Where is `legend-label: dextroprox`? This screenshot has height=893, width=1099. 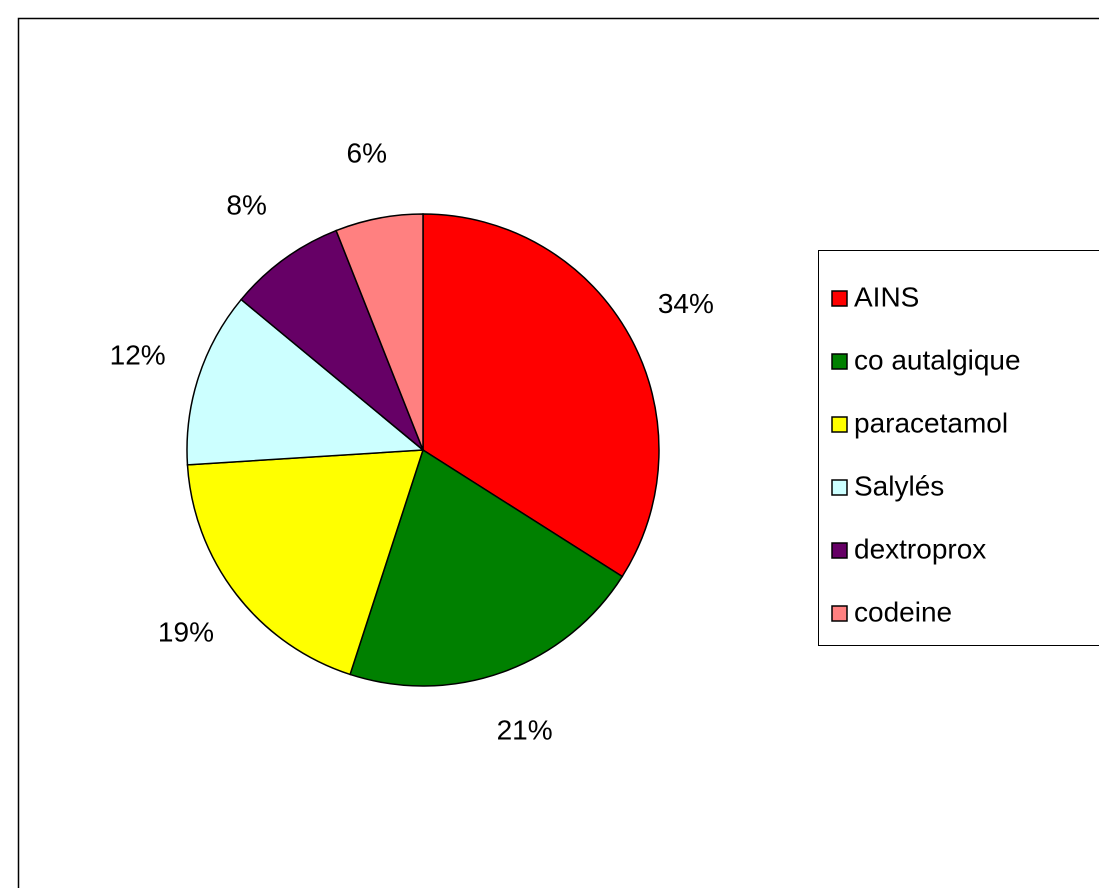 legend-label: dextroprox is located at coordinates (920, 548).